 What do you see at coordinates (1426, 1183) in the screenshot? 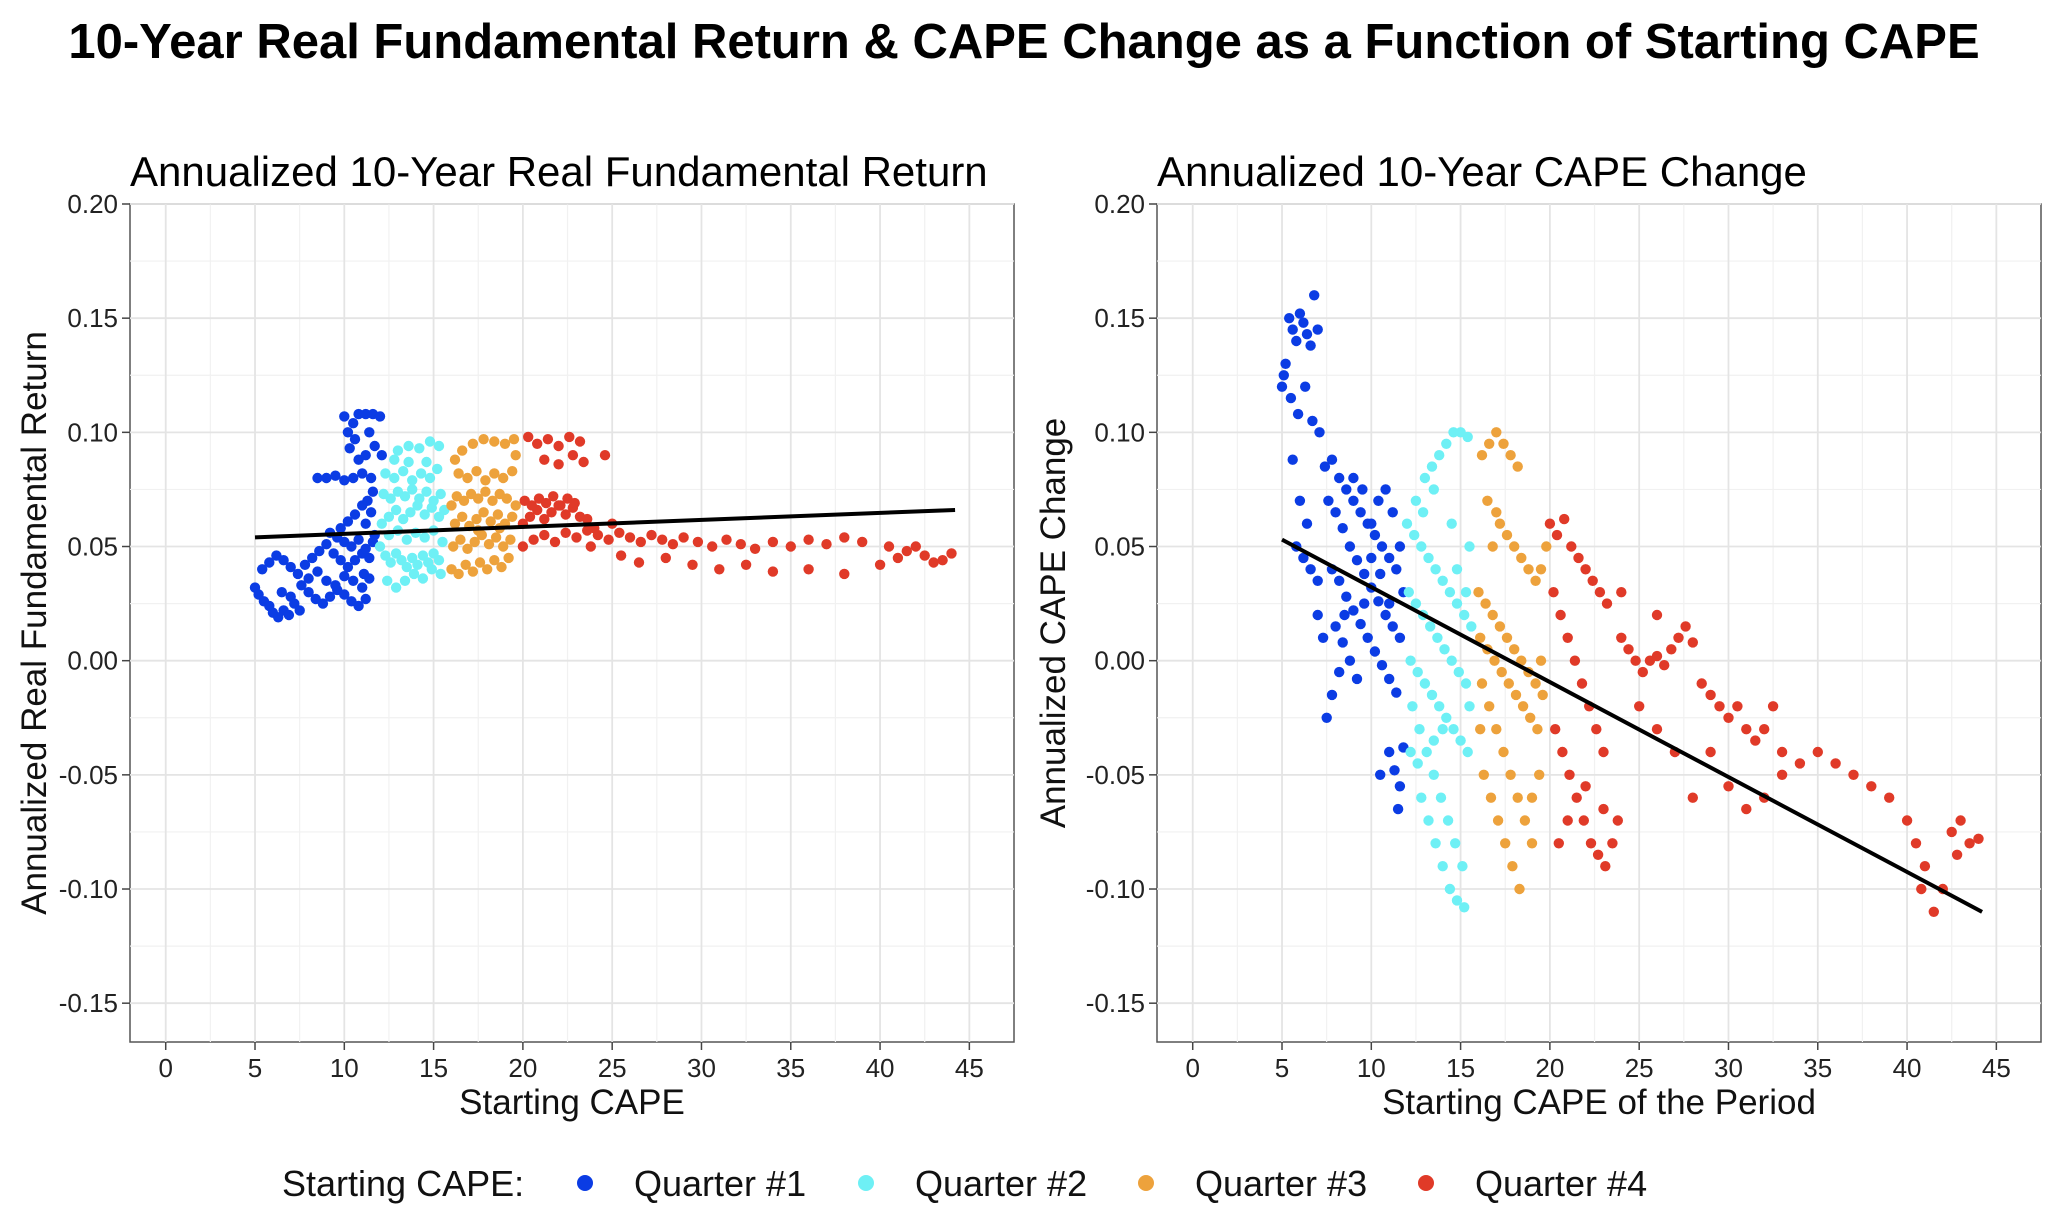
I see `legend-marker` at bounding box center [1426, 1183].